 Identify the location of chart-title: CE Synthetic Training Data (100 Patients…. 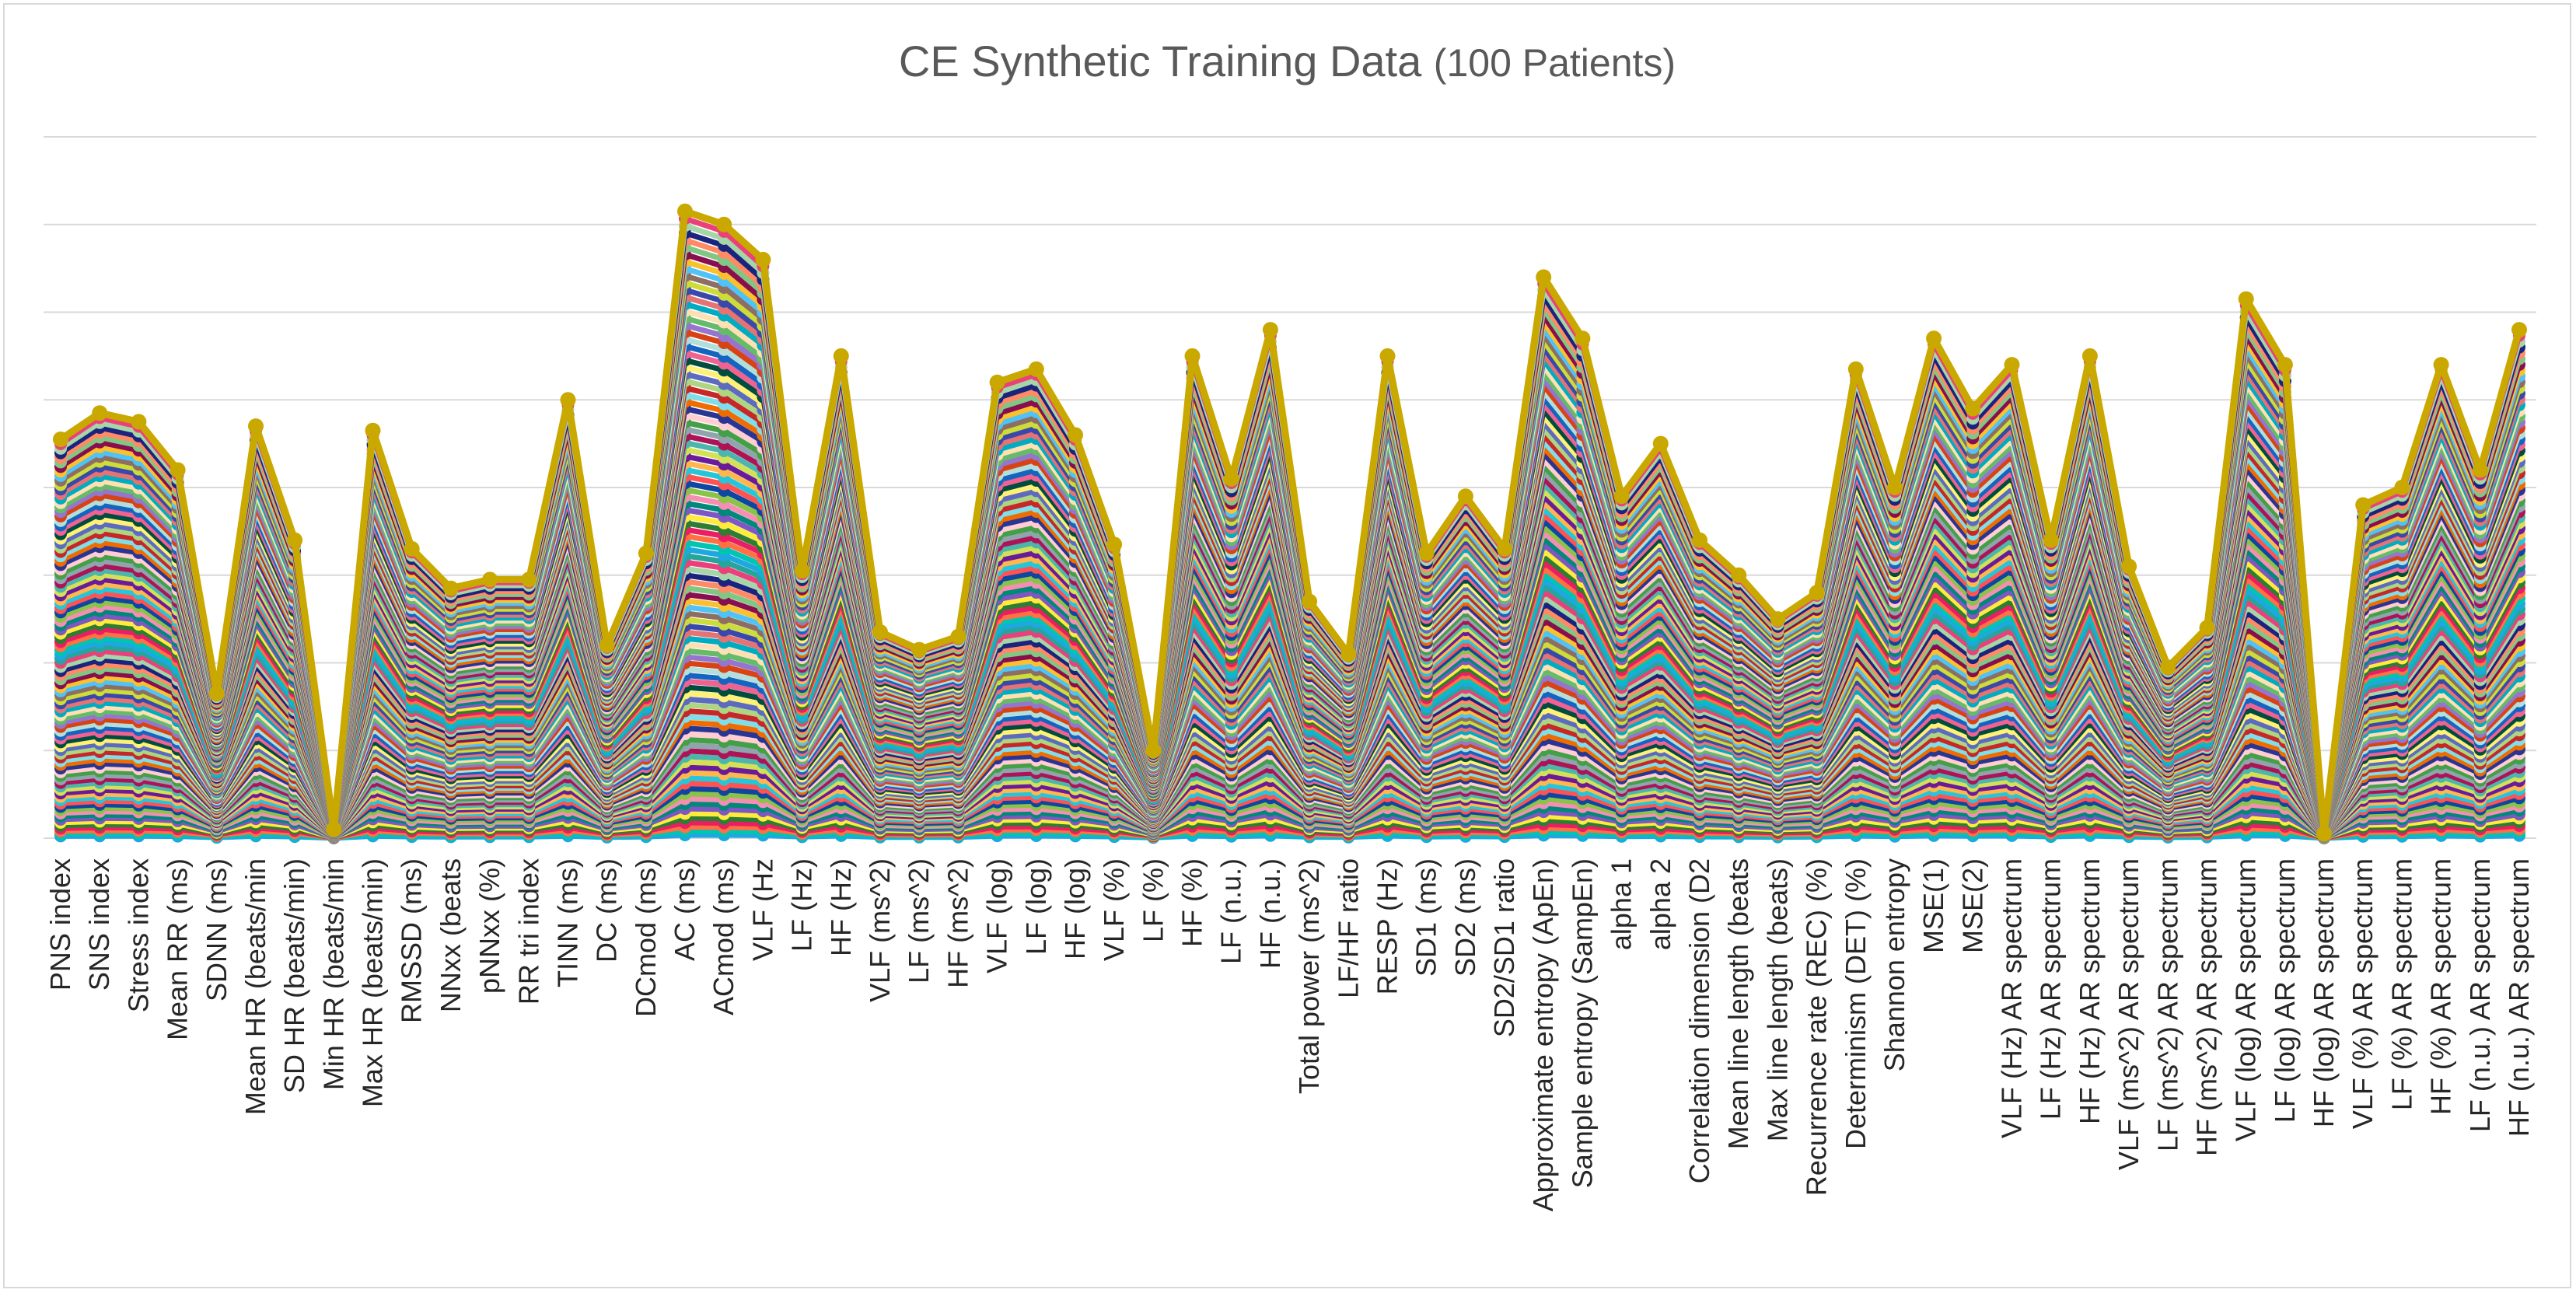
(1287, 61).